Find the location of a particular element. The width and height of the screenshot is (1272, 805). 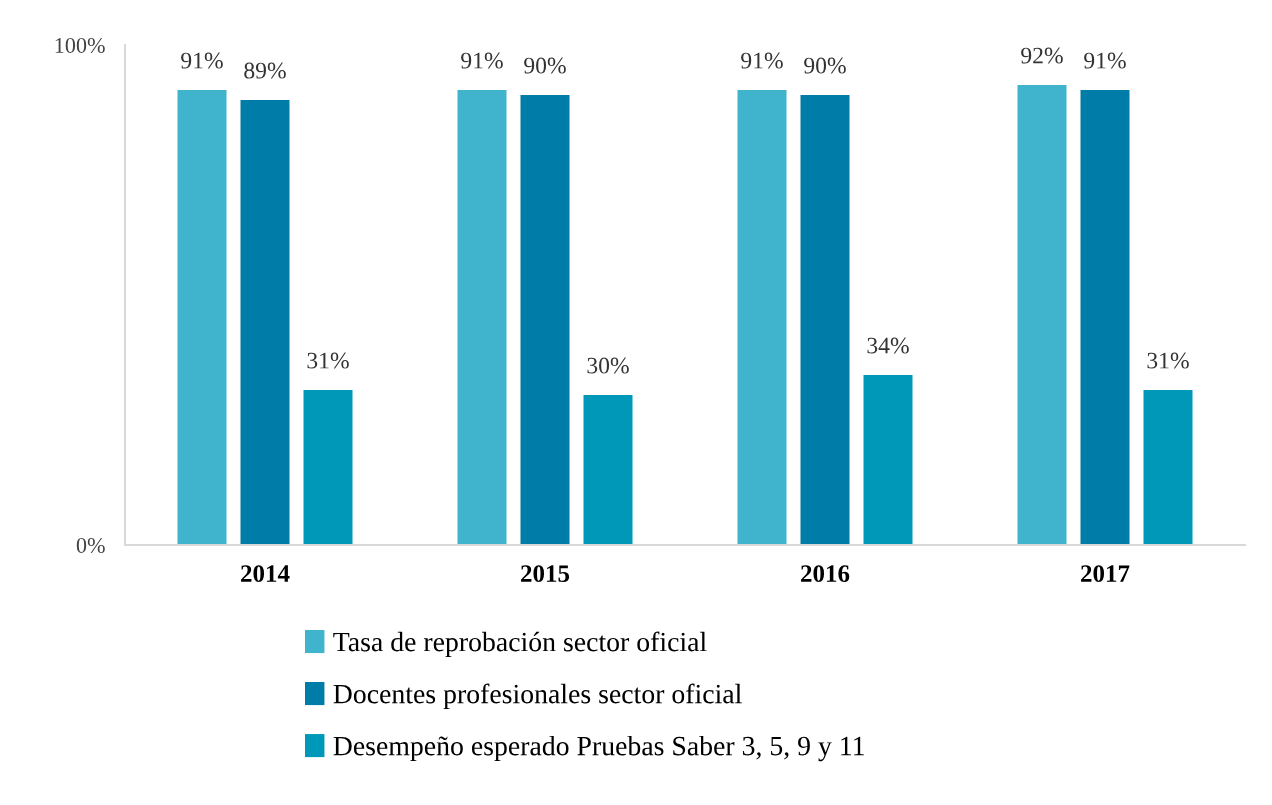

y-tick-label: 0% is located at coordinates (90, 545).